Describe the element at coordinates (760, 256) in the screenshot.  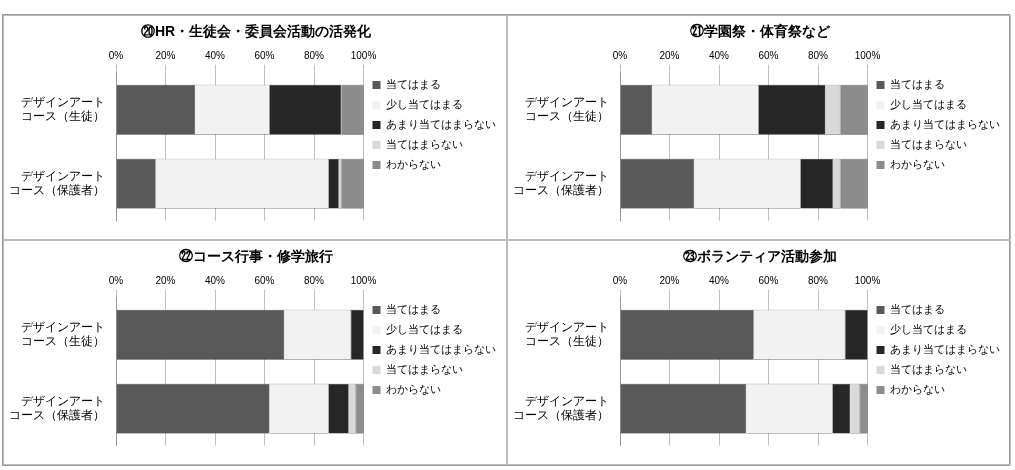
I see `chart-title: ㉓ボランティア活動参加` at that location.